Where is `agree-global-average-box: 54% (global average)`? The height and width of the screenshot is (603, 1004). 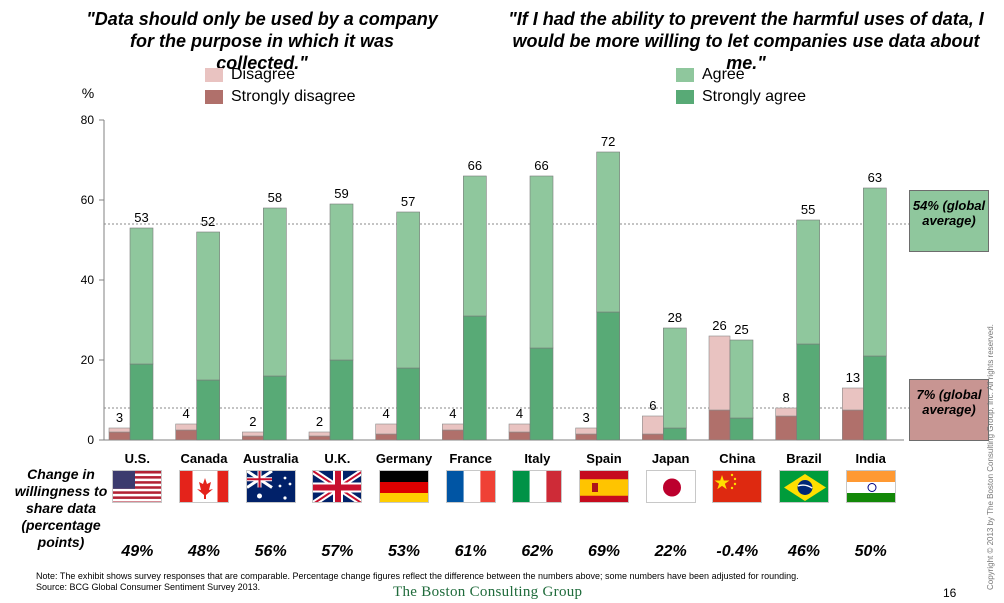
agree-global-average-box: 54% (global average) is located at coordinates (949, 221).